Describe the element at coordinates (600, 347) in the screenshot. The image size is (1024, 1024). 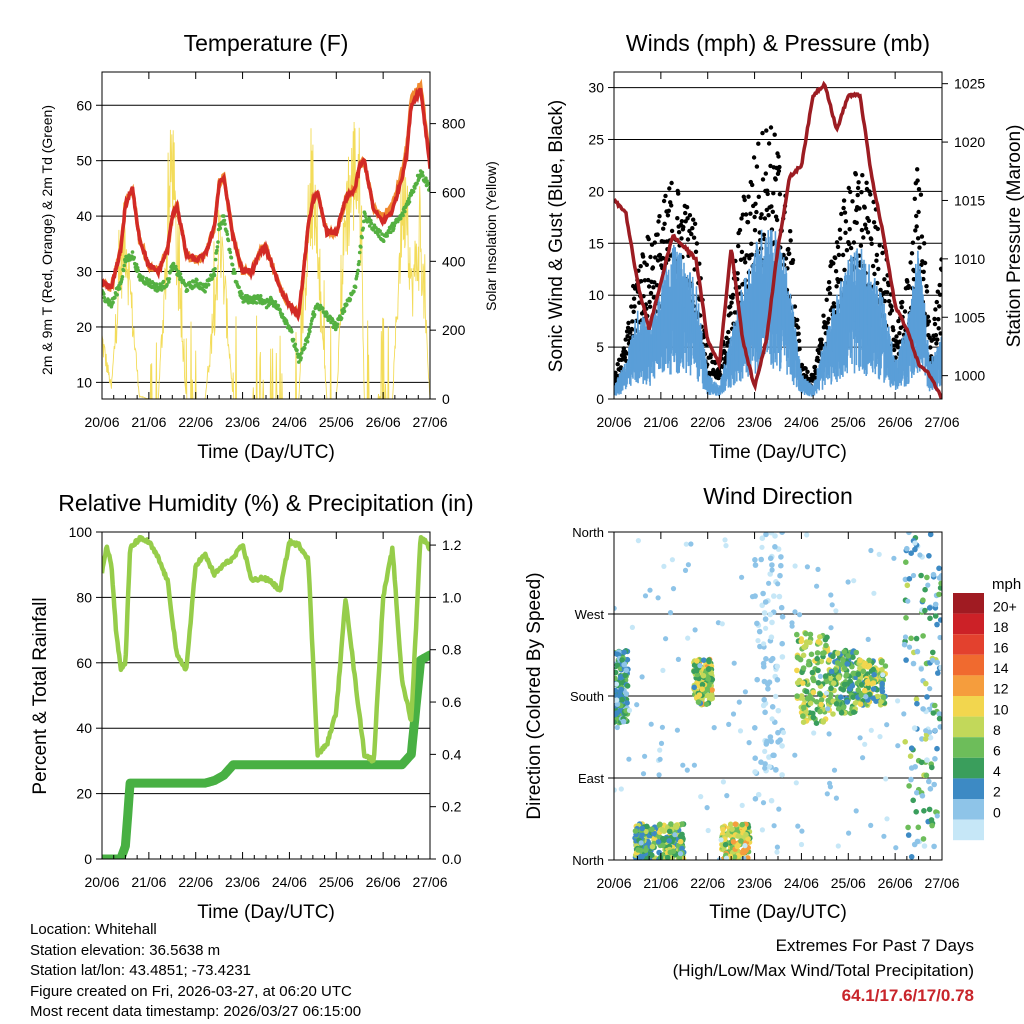
I see `winds-y-tick-label: 5` at that location.